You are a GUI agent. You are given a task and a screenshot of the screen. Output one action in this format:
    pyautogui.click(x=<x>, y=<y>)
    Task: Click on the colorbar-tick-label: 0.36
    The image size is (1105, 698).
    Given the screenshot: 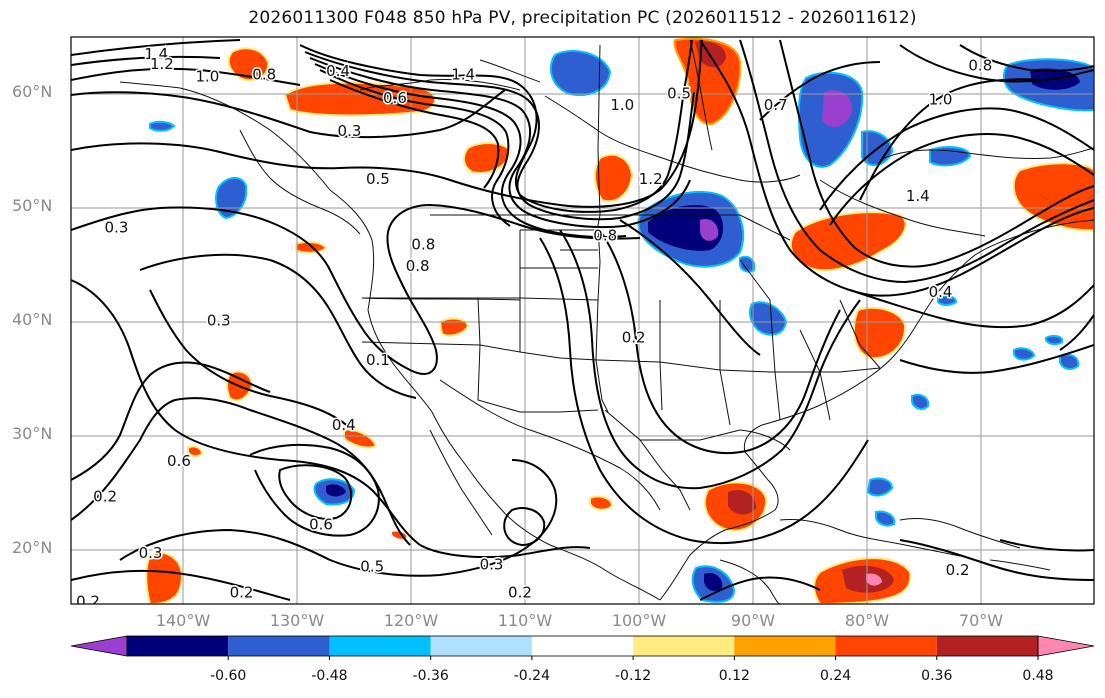 What is the action you would take?
    pyautogui.click(x=937, y=676)
    